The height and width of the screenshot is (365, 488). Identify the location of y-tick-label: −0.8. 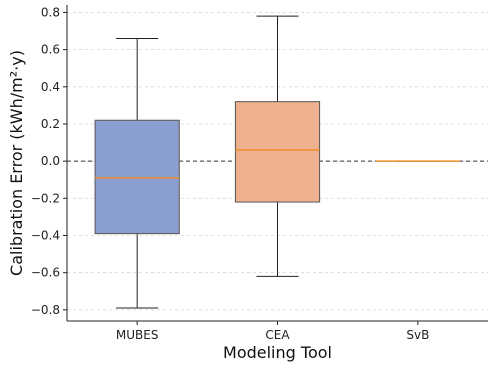
(45, 310).